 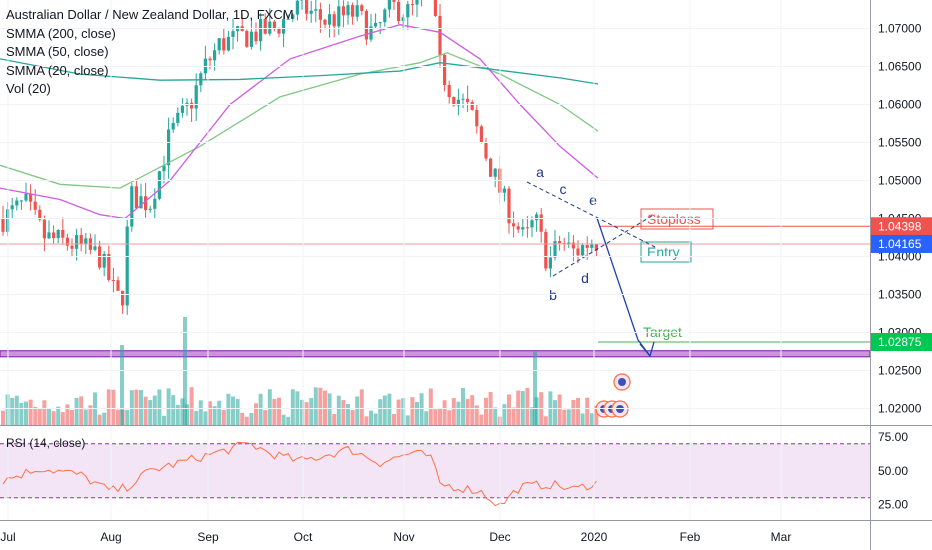 I want to click on rsi-tick-label: 75.00, so click(x=893, y=437).